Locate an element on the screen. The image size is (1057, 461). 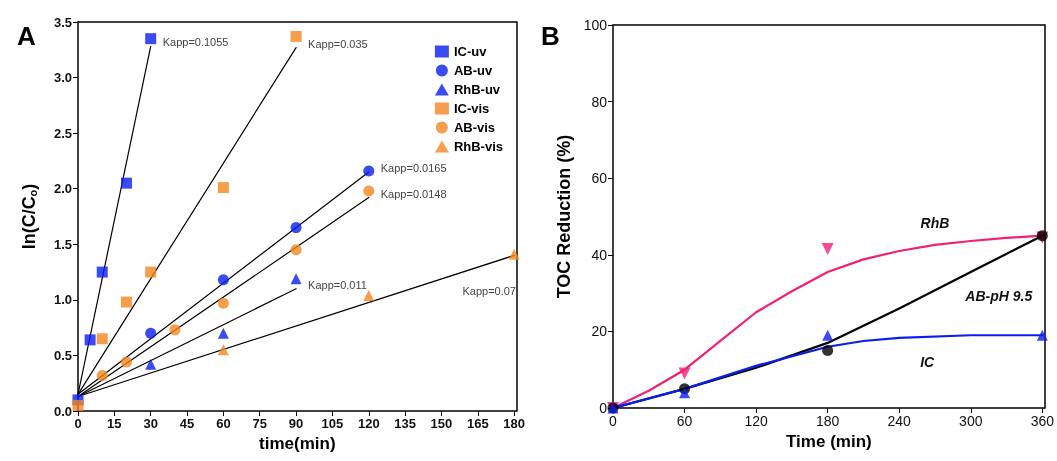
annotation: Kapp=0.035 is located at coordinates (338, 43).